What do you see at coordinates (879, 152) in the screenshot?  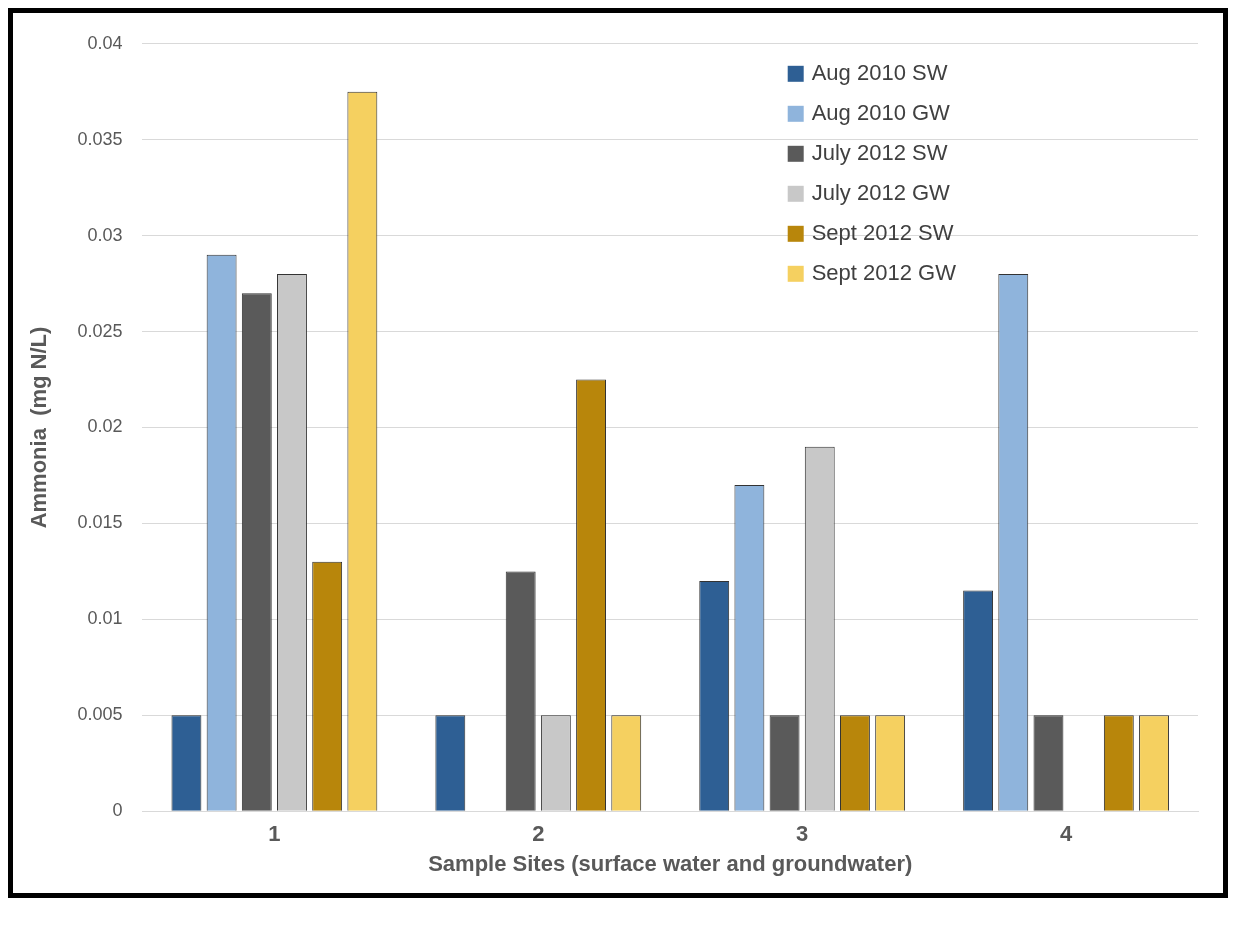 I see `legend-label: July 2012 SW` at bounding box center [879, 152].